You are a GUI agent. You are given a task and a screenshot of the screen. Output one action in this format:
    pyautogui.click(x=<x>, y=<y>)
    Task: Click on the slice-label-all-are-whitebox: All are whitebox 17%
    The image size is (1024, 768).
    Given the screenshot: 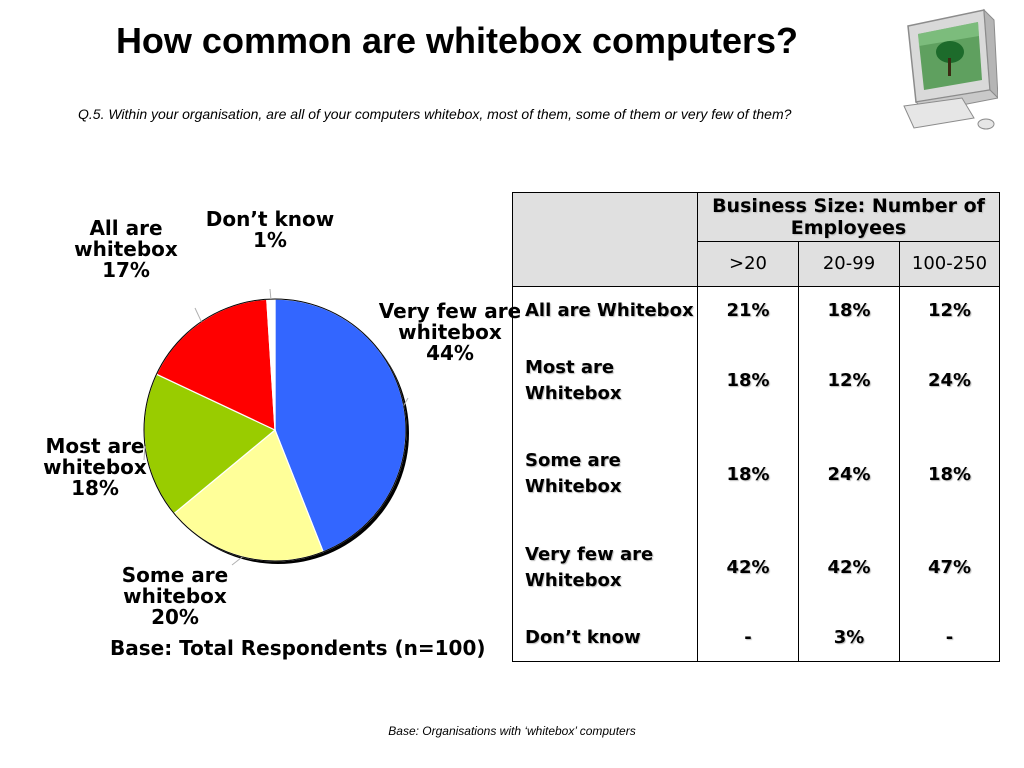 What is the action you would take?
    pyautogui.click(x=126, y=249)
    